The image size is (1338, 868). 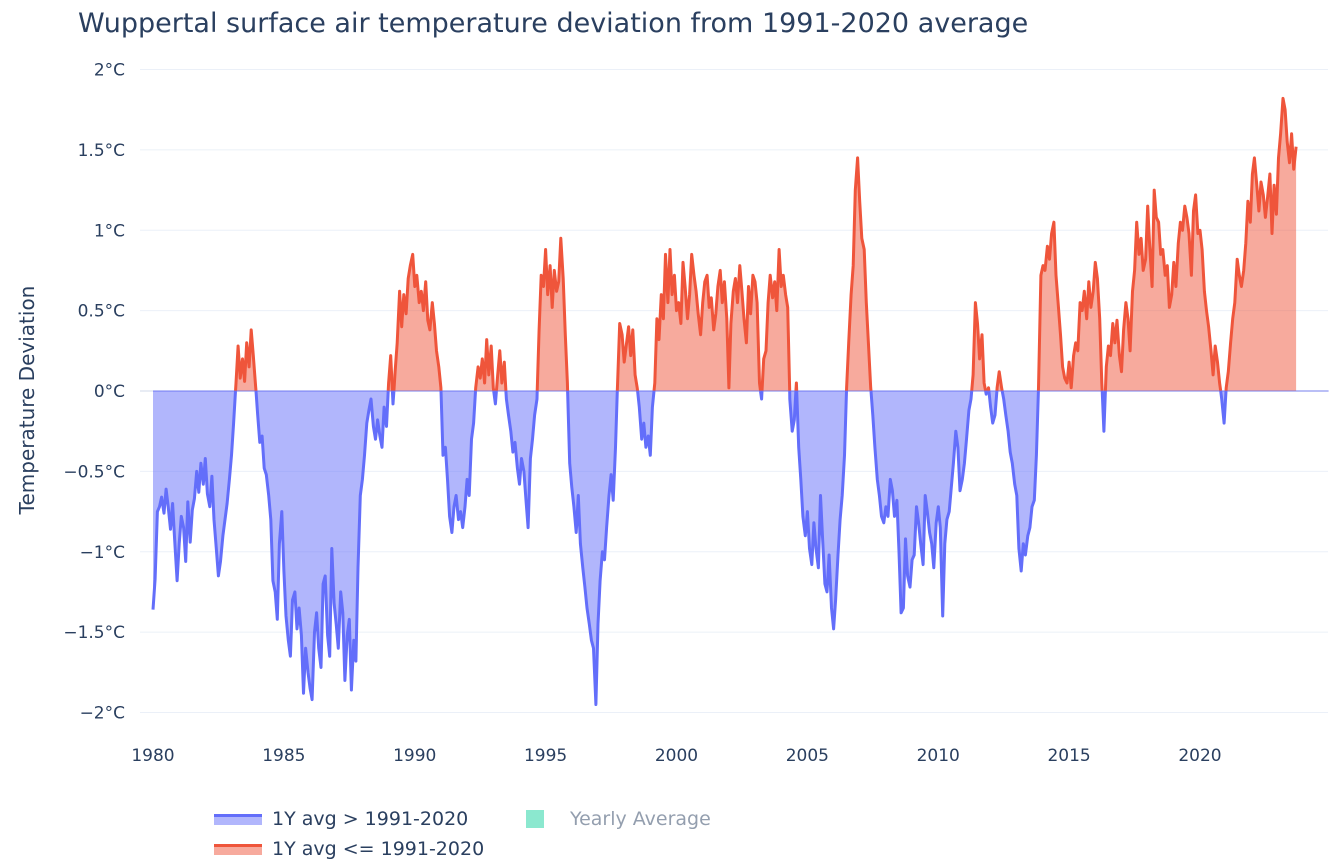 What do you see at coordinates (938, 756) in the screenshot?
I see `x-tick-label: 2010` at bounding box center [938, 756].